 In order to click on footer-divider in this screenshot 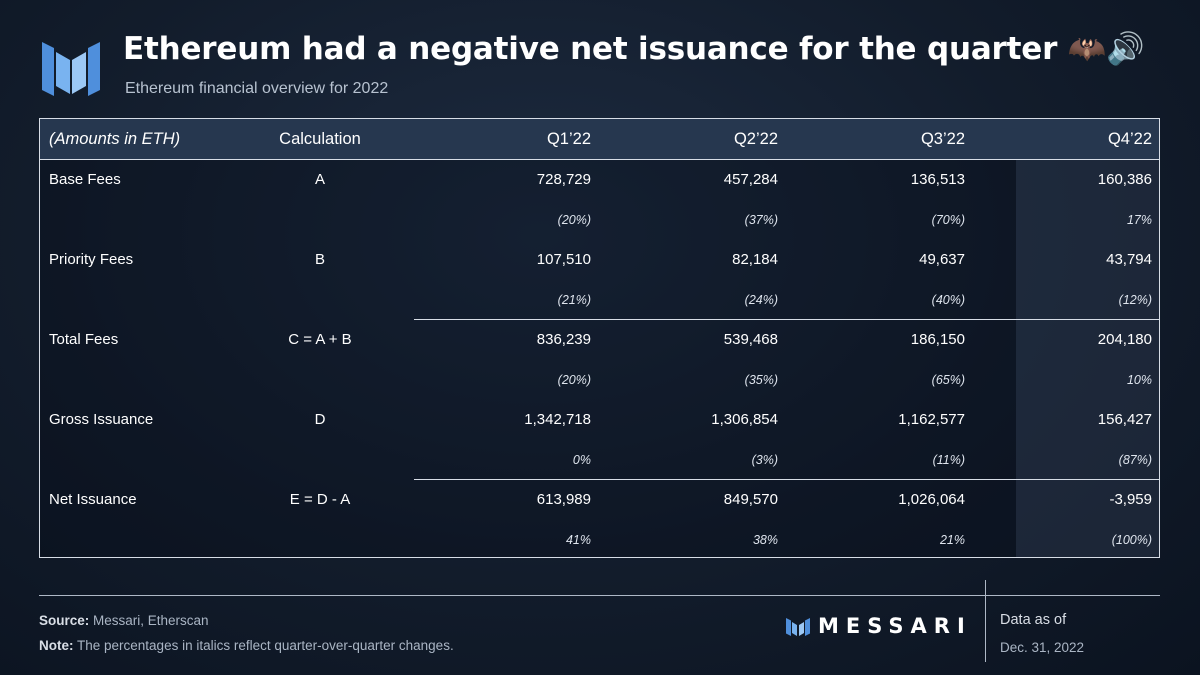, I will do `click(599, 595)`.